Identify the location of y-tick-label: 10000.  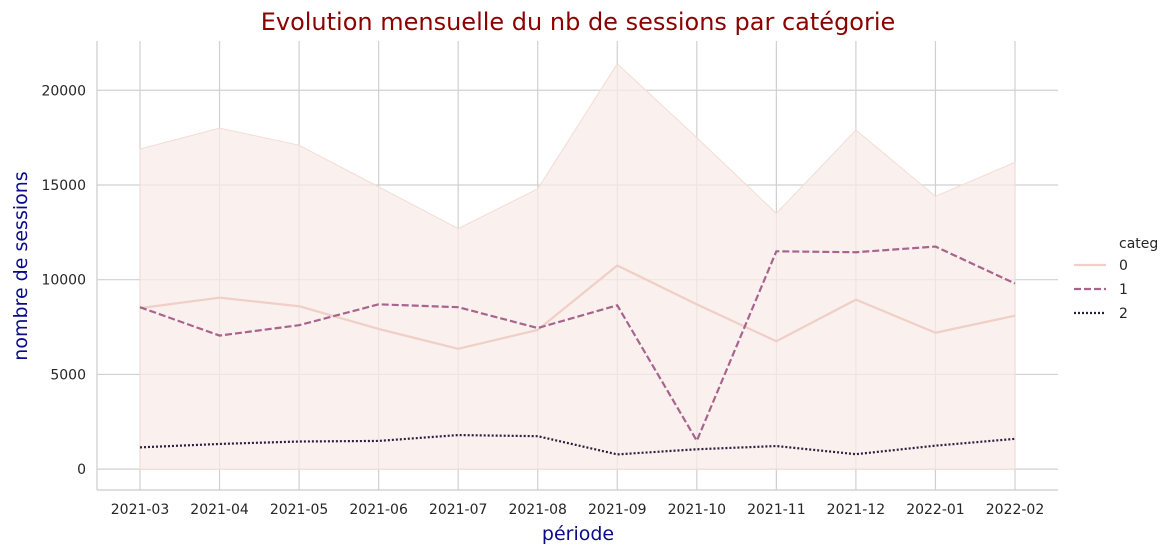
(63, 281).